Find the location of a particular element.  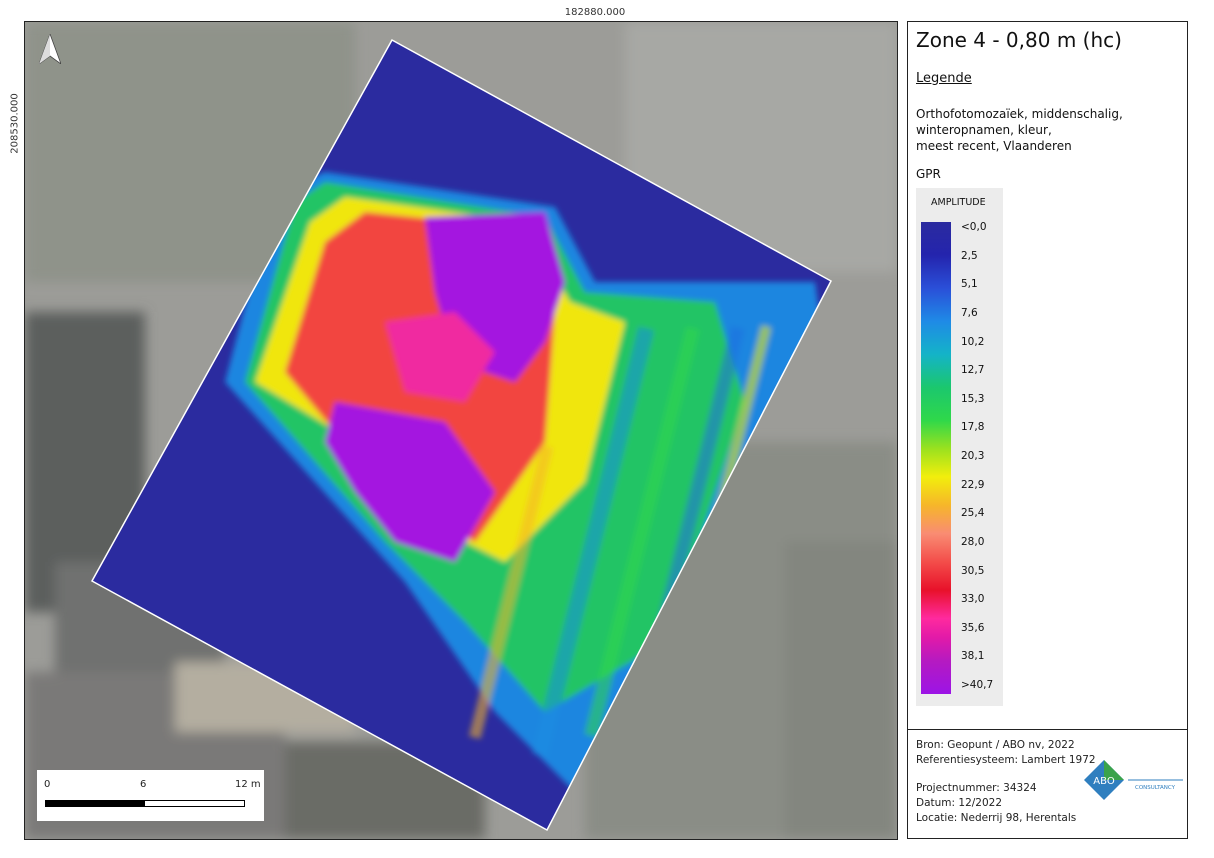

ramp-title: AMPLITUDE is located at coordinates (958, 202).